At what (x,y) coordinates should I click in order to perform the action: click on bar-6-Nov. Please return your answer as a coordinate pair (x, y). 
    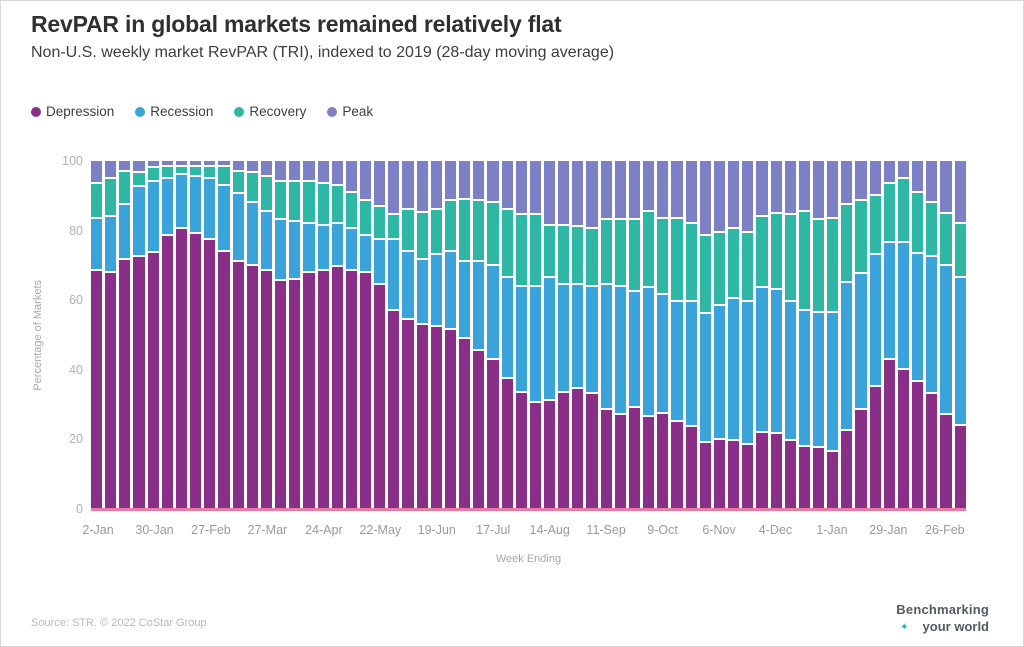
    Looking at the image, I should click on (719, 335).